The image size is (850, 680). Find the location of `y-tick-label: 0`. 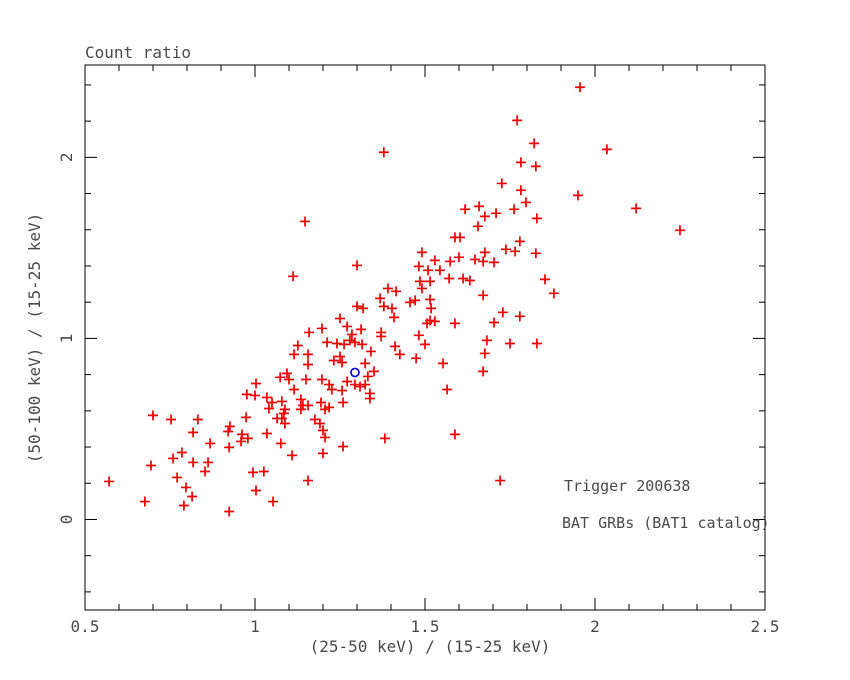

y-tick-label: 0 is located at coordinates (66, 520).